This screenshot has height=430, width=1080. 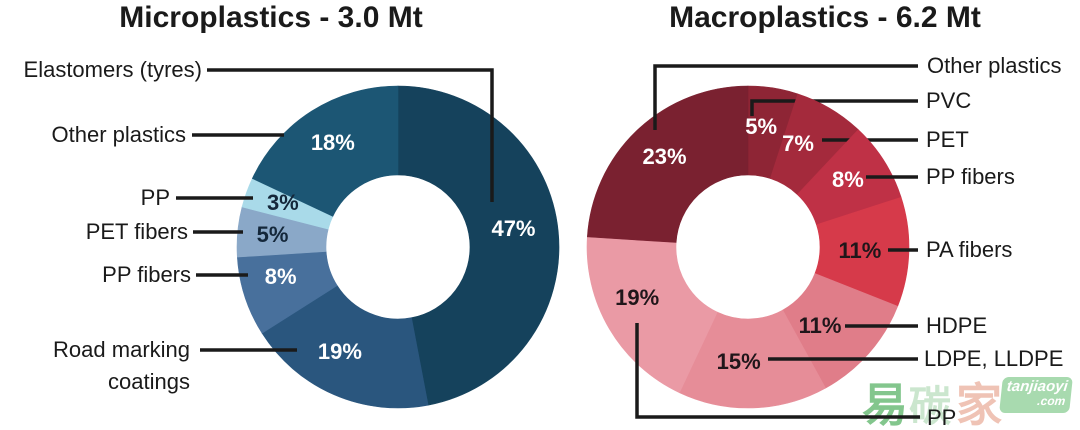 I want to click on pct-label-hdpe: 11%, so click(x=820, y=325).